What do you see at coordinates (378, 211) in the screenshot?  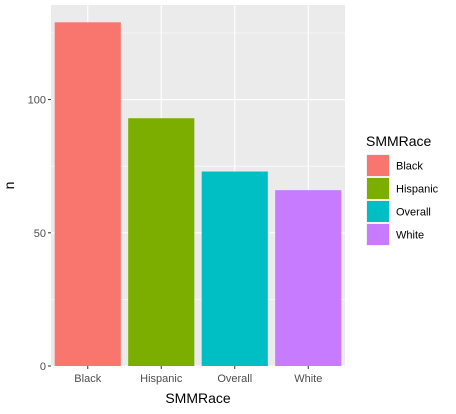 I see `legend-key-overall` at bounding box center [378, 211].